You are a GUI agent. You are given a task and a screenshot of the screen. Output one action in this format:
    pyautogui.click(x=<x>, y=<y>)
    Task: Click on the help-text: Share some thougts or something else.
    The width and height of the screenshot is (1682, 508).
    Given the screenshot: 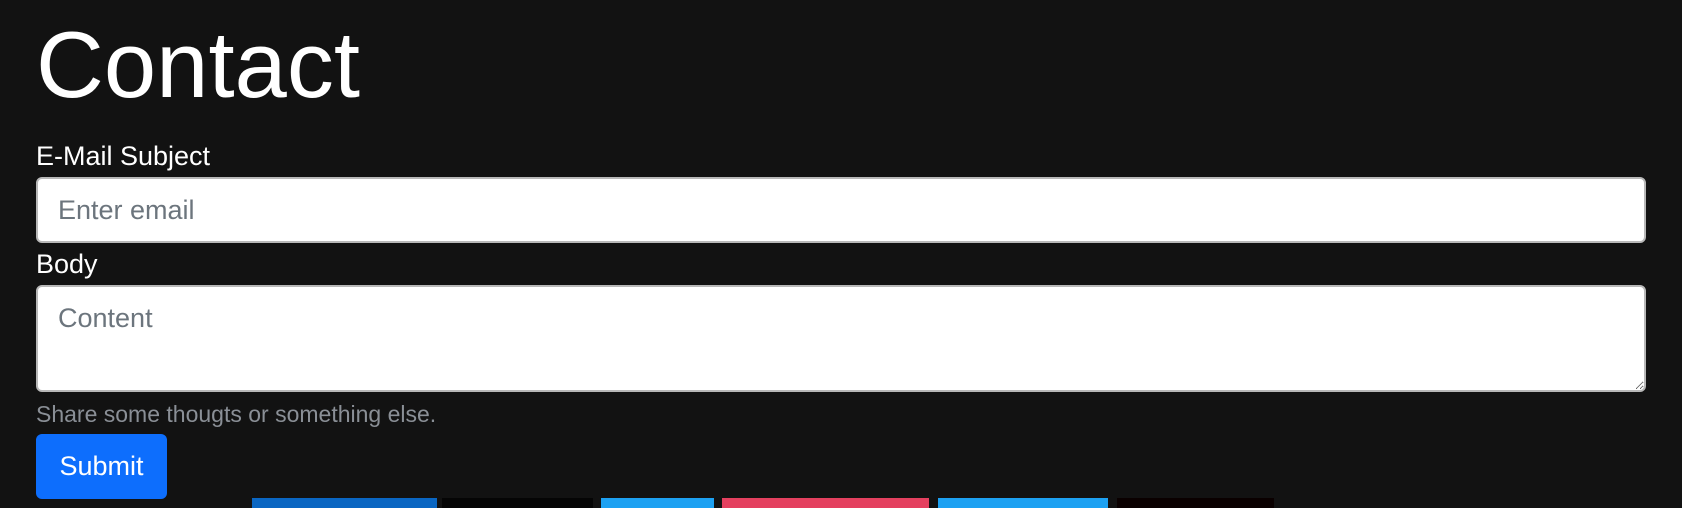 What is the action you would take?
    pyautogui.click(x=236, y=414)
    